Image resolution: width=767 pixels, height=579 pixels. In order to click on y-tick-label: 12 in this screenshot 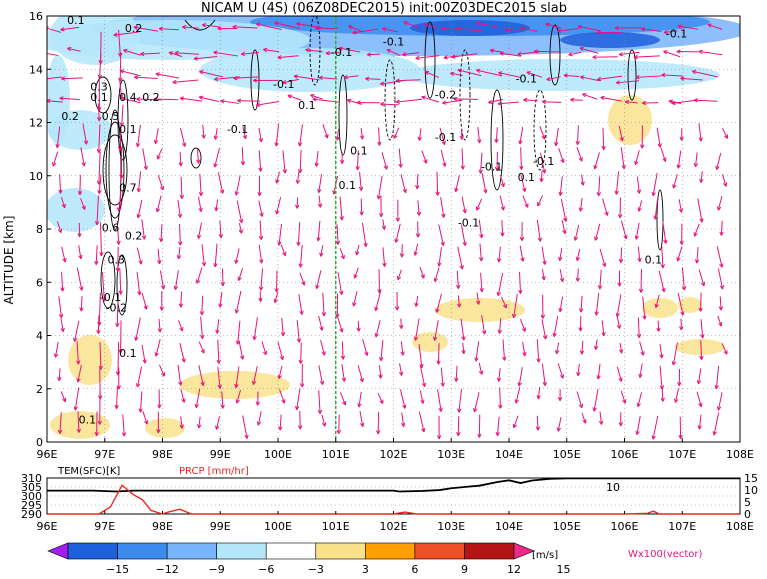, I will do `click(36, 123)`.